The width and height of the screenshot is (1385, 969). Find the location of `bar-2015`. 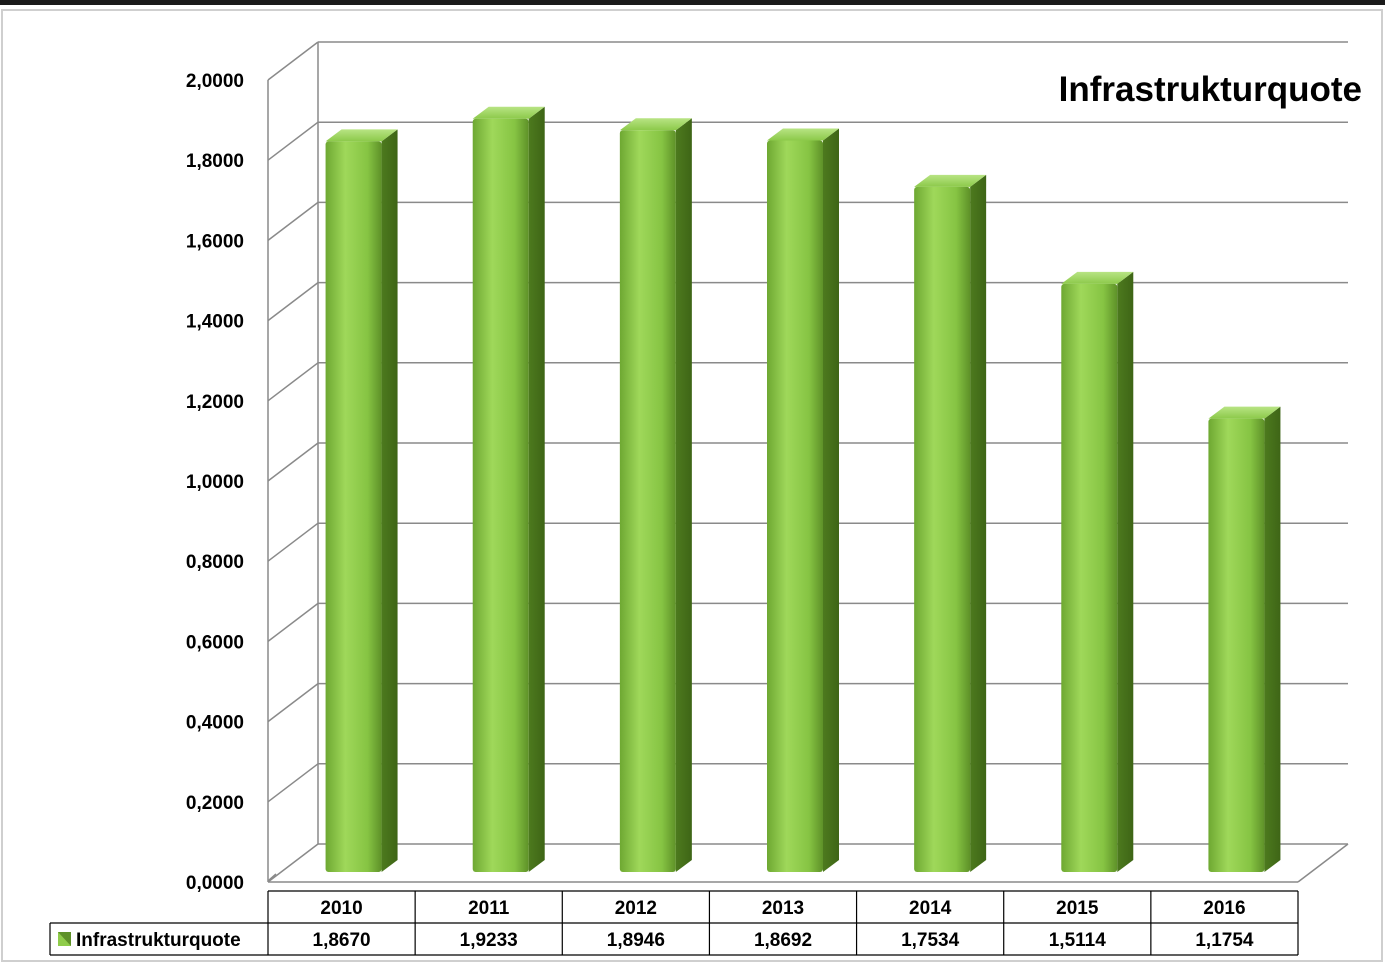

bar-2015 is located at coordinates (1097, 571).